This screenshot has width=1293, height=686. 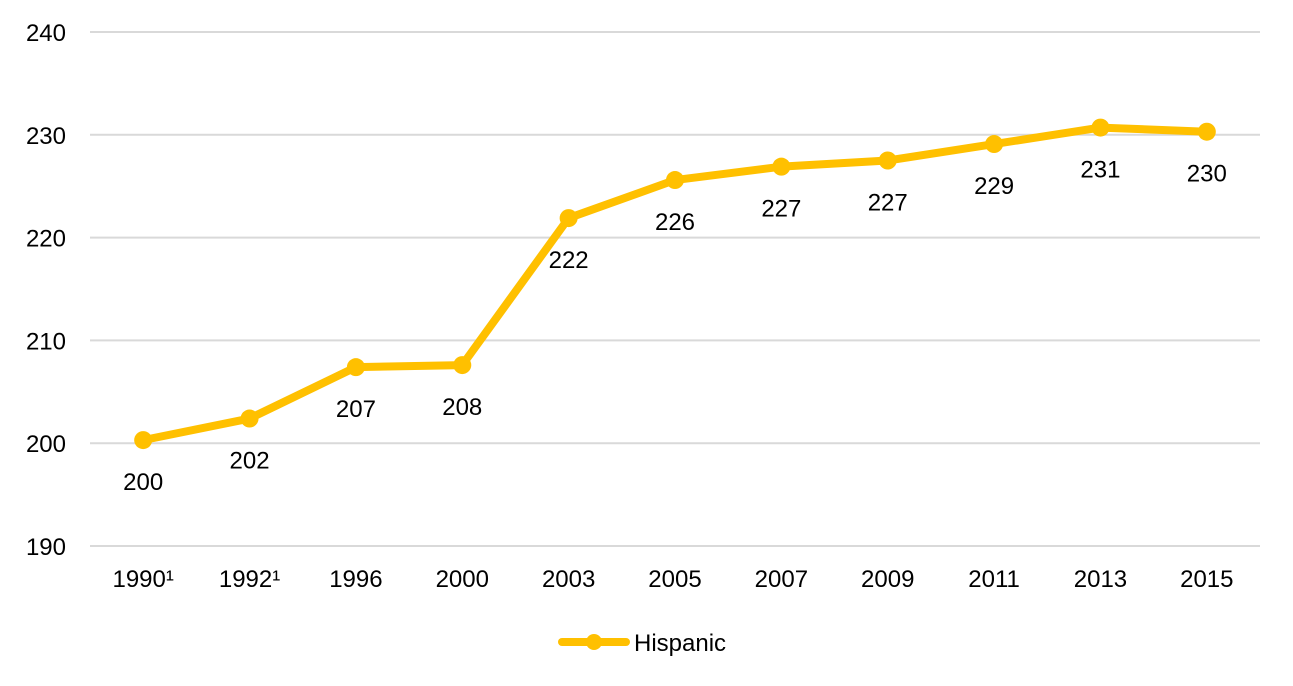 I want to click on data-label-1: 202, so click(x=250, y=461).